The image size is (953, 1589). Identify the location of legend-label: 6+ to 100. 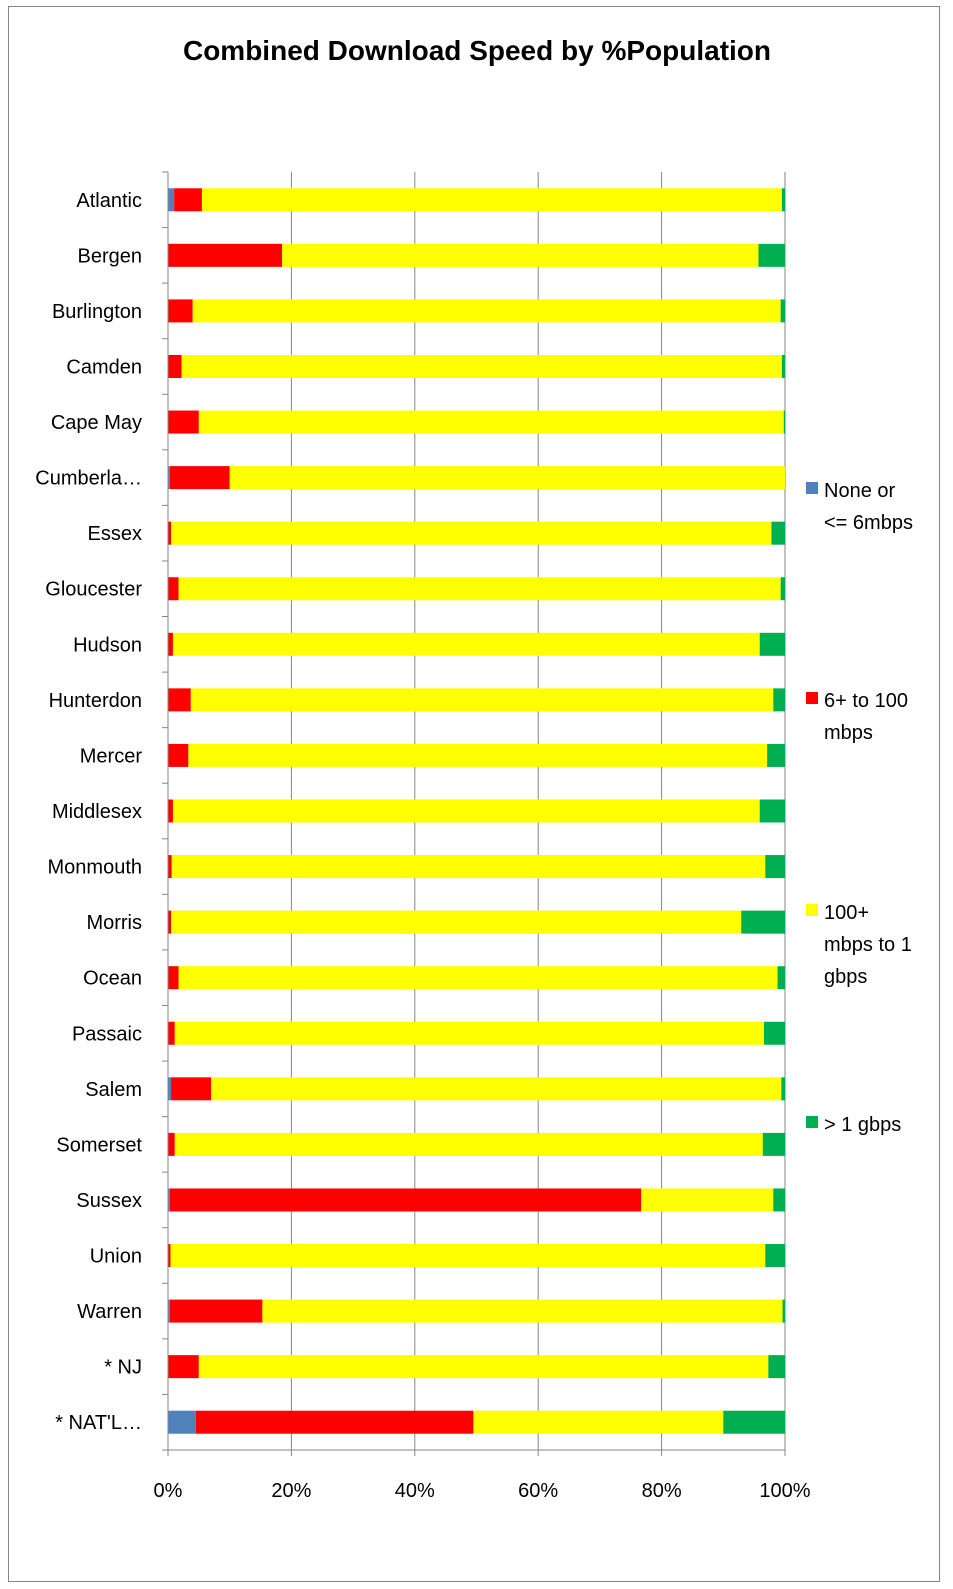
(866, 701).